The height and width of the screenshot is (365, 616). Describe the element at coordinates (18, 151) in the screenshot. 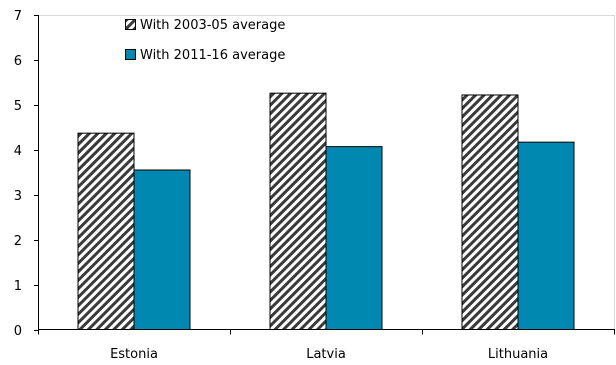

I see `y-tick-label: 4` at that location.